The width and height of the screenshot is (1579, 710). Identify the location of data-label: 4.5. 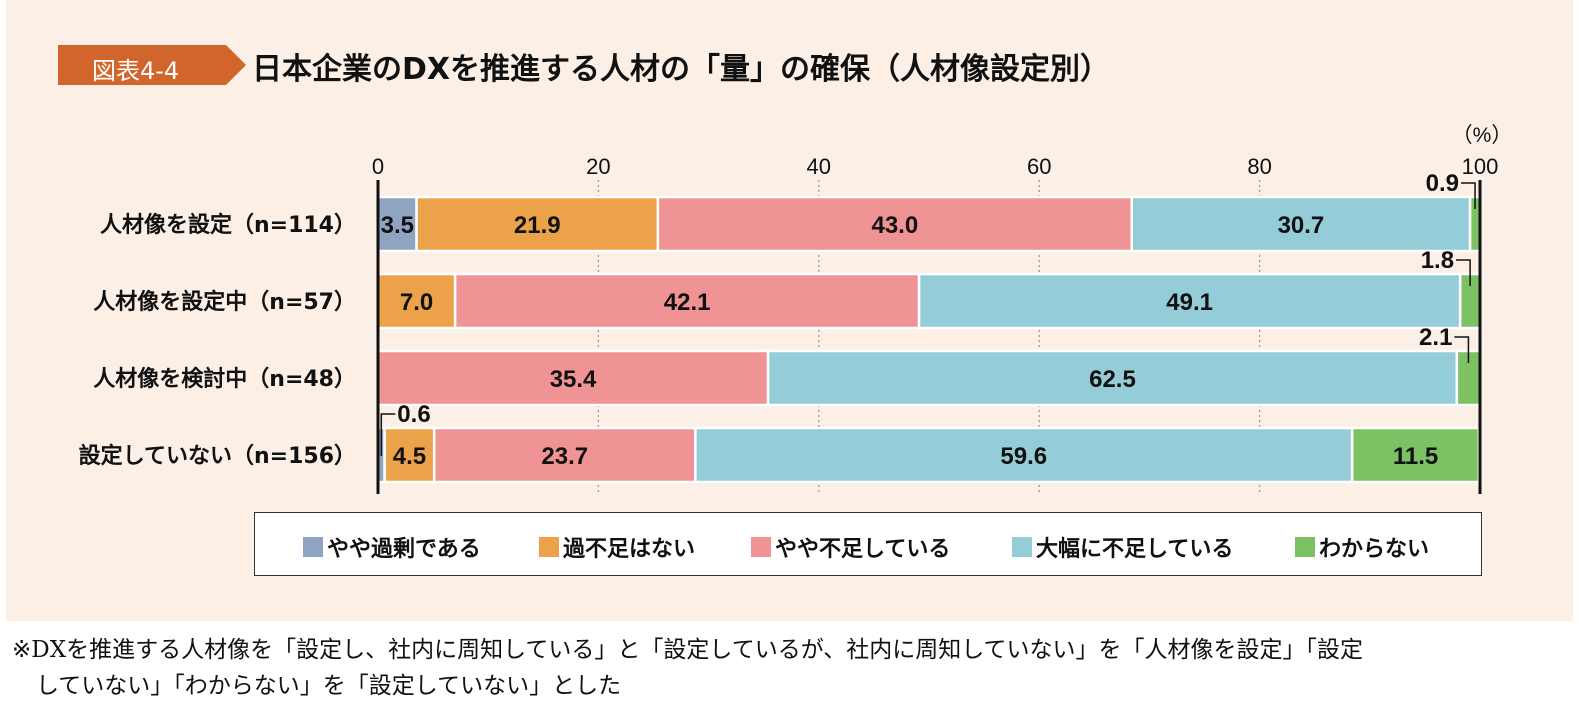
(409, 456).